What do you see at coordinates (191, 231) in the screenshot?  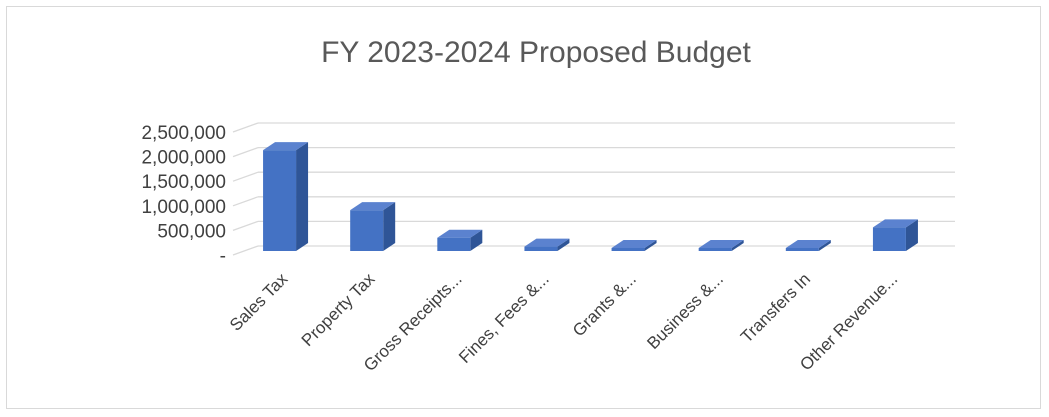 I see `y-tick-label: 500,000` at bounding box center [191, 231].